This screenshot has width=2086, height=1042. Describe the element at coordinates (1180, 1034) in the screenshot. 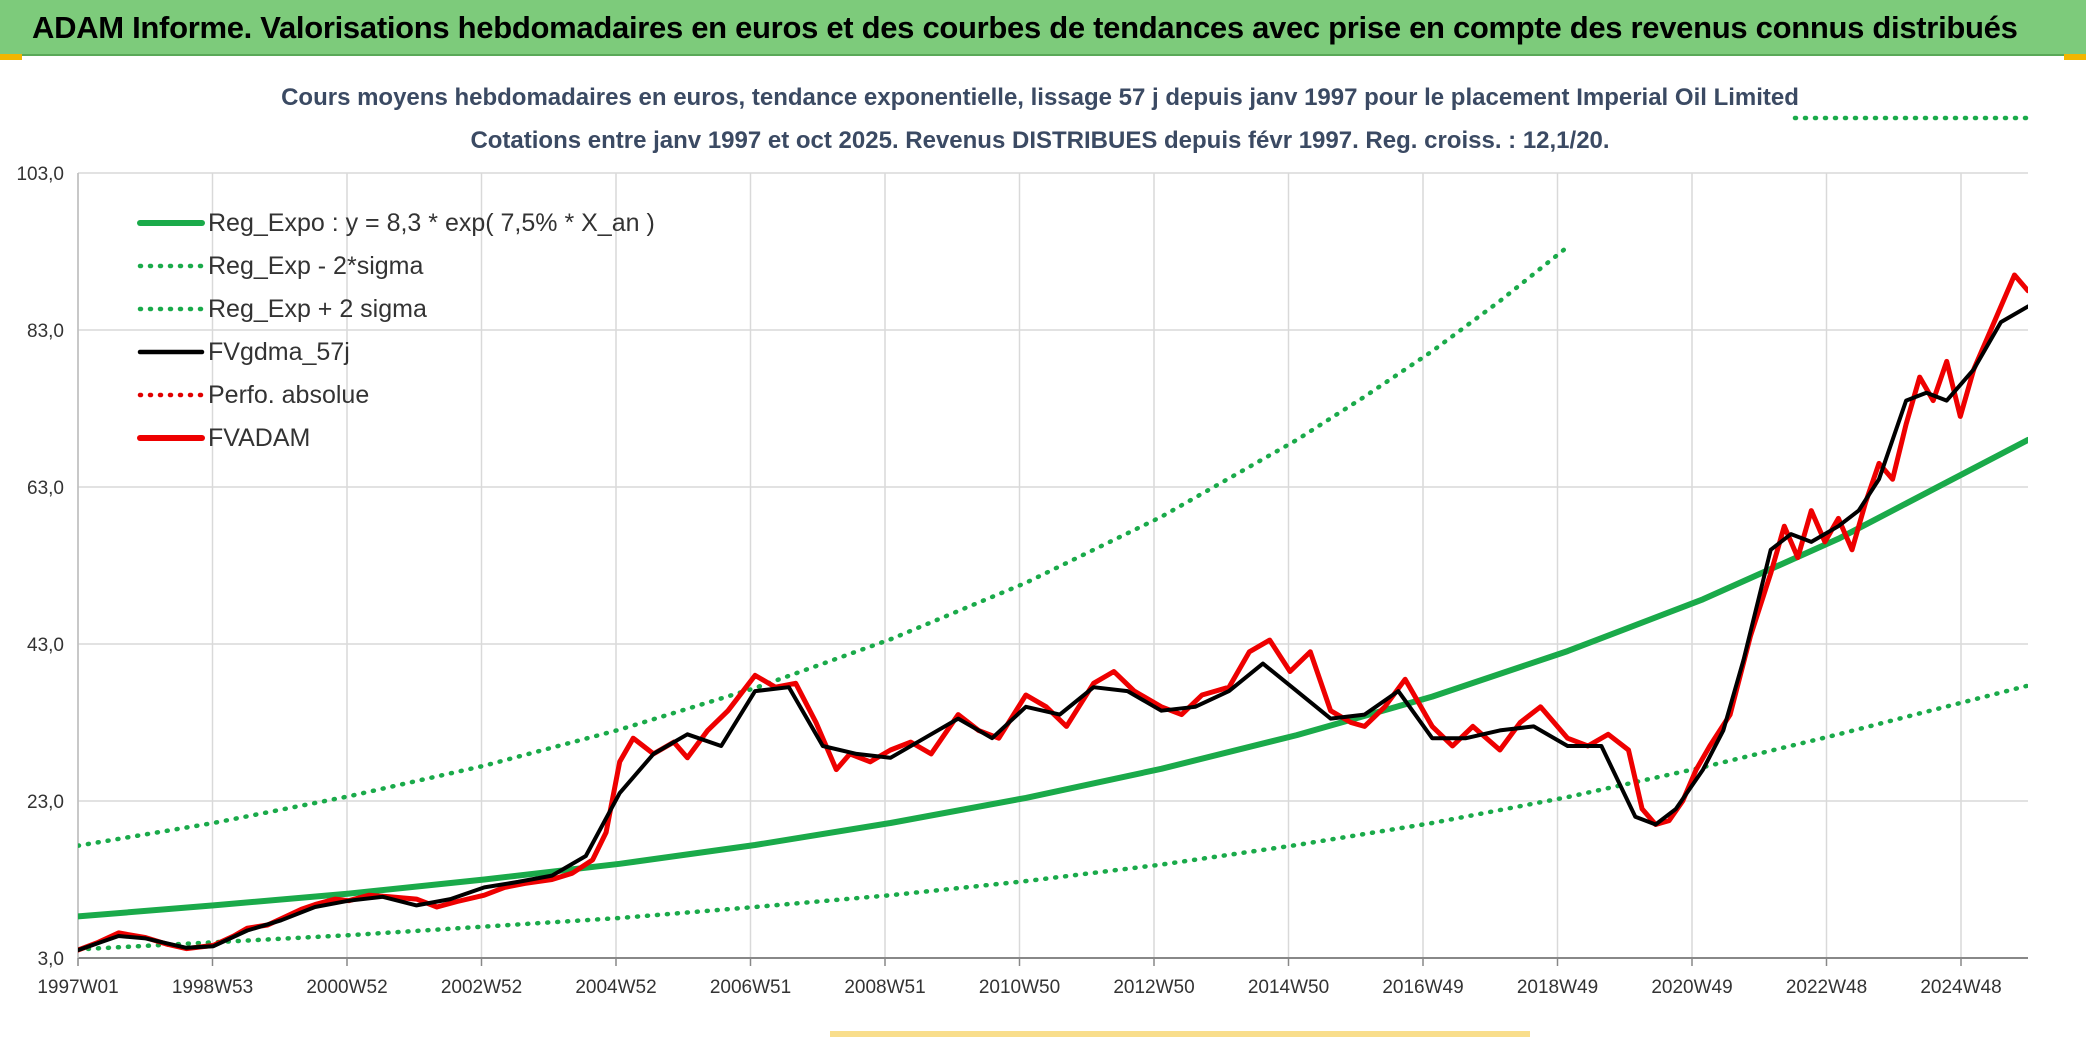

I see `bottom-accent` at that location.